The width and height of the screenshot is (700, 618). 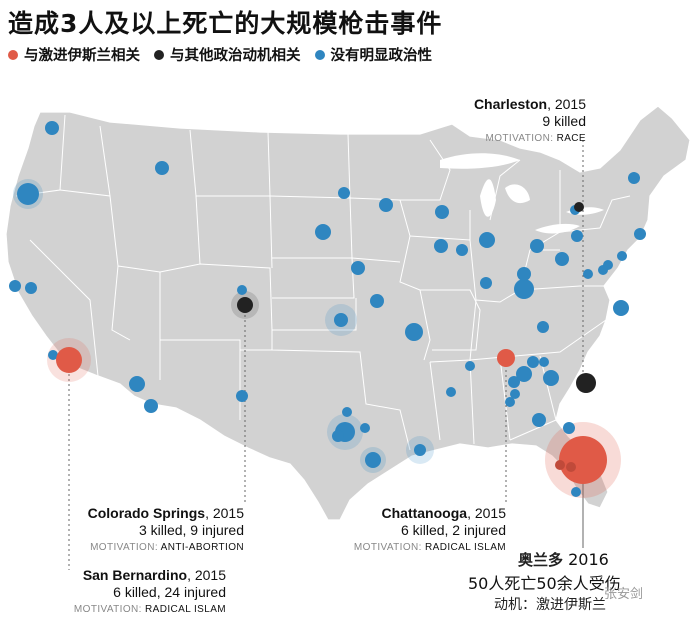 What do you see at coordinates (191, 530) in the screenshot?
I see `incident-stats: 3 killed, 9 injured` at bounding box center [191, 530].